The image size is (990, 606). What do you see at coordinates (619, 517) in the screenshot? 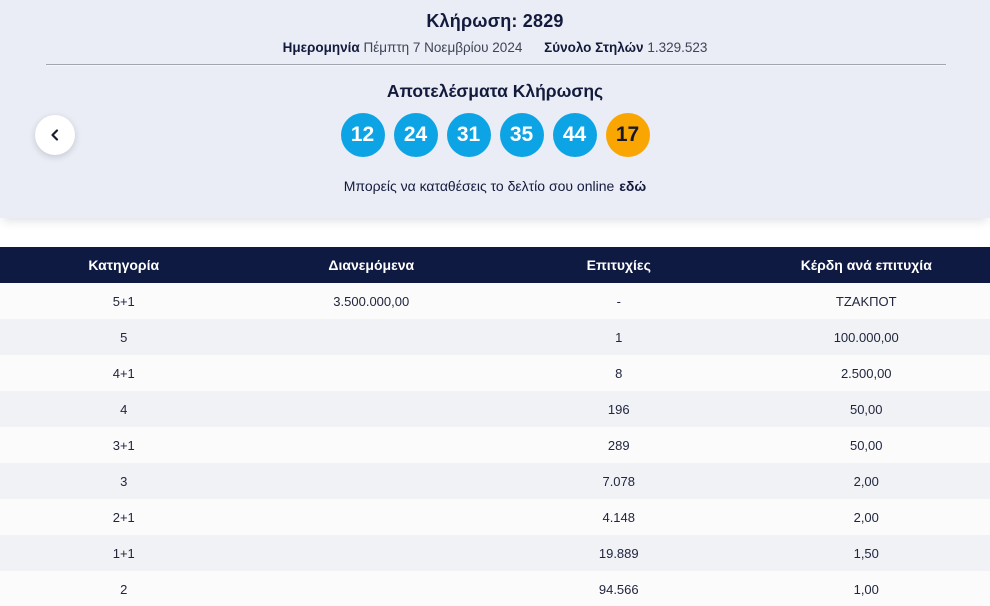
I see `table-cell: 4.148` at bounding box center [619, 517].